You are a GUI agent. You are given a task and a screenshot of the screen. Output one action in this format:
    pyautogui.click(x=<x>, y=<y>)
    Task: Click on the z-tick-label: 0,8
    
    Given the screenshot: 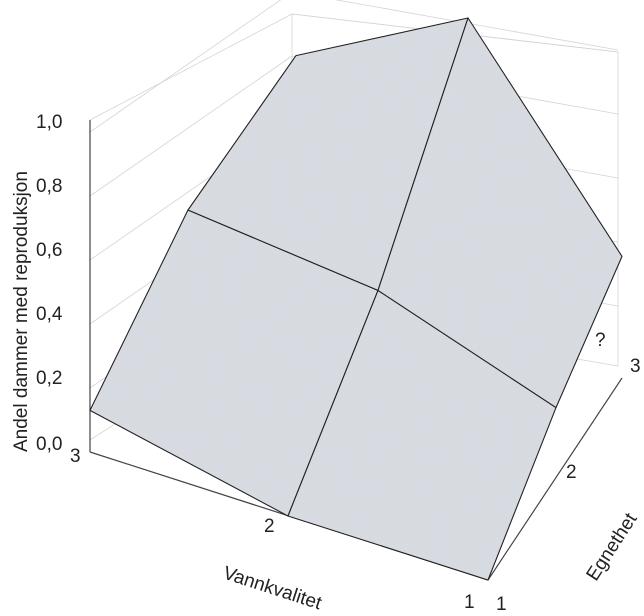 What is the action you would take?
    pyautogui.click(x=49, y=186)
    